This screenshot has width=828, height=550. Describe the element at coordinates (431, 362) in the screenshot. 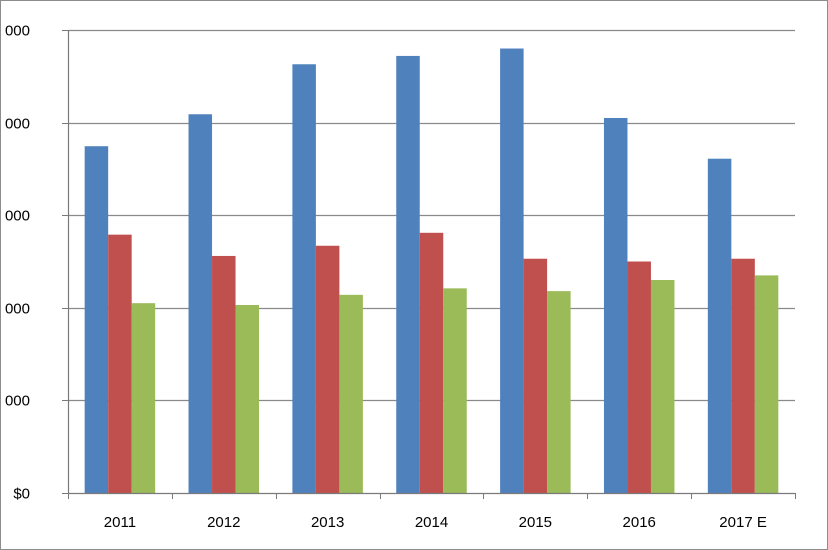

I see `bar-series-2-2014` at that location.